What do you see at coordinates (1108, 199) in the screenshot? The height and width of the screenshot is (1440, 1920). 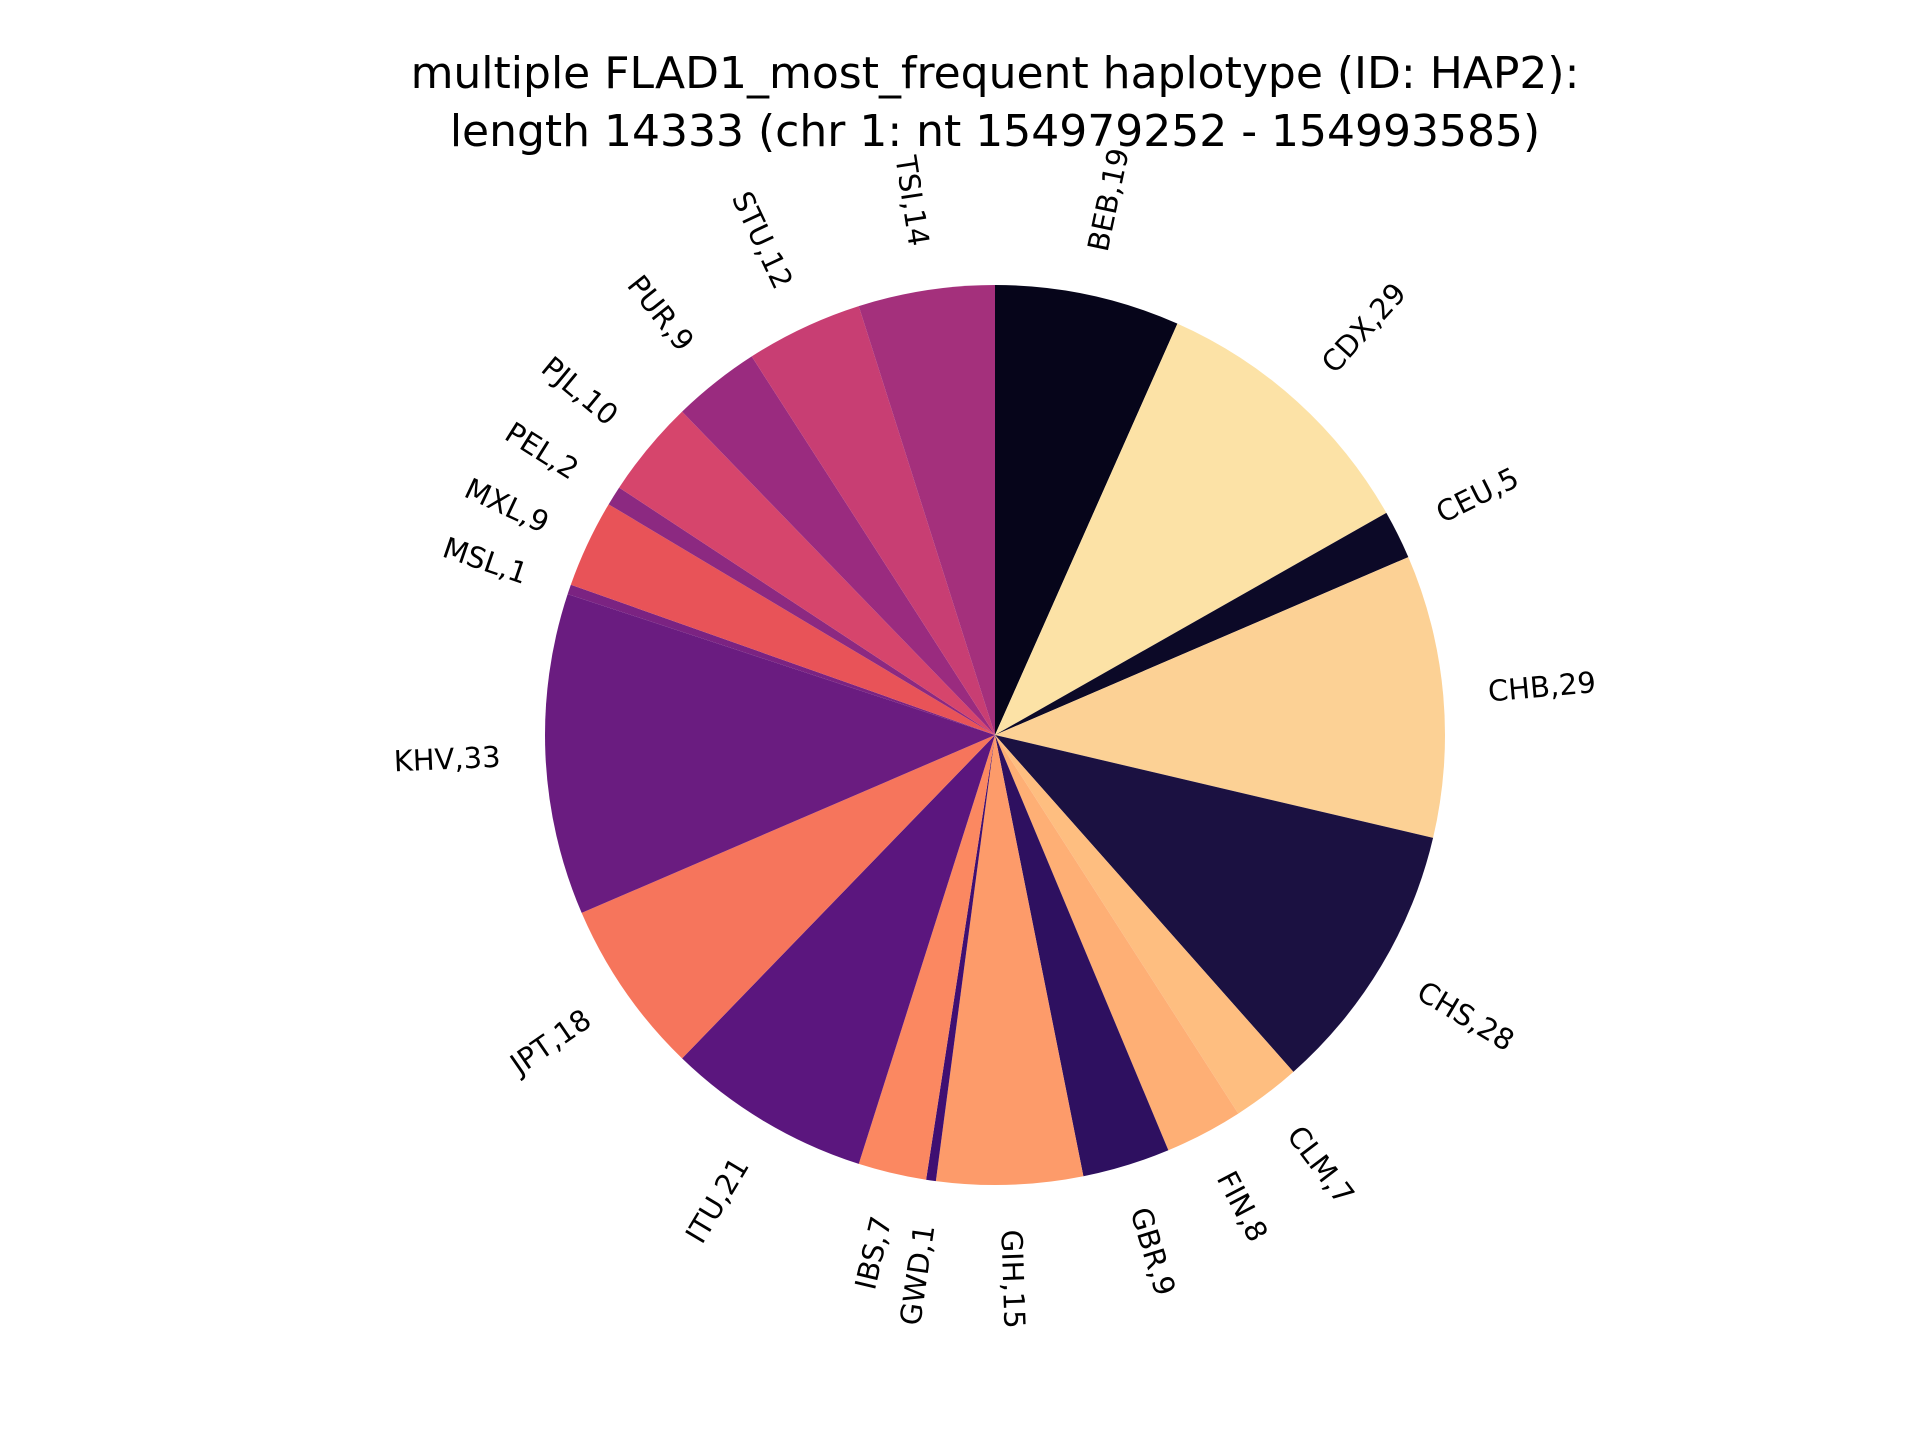 I see `pie-label-beb: BEB,19` at bounding box center [1108, 199].